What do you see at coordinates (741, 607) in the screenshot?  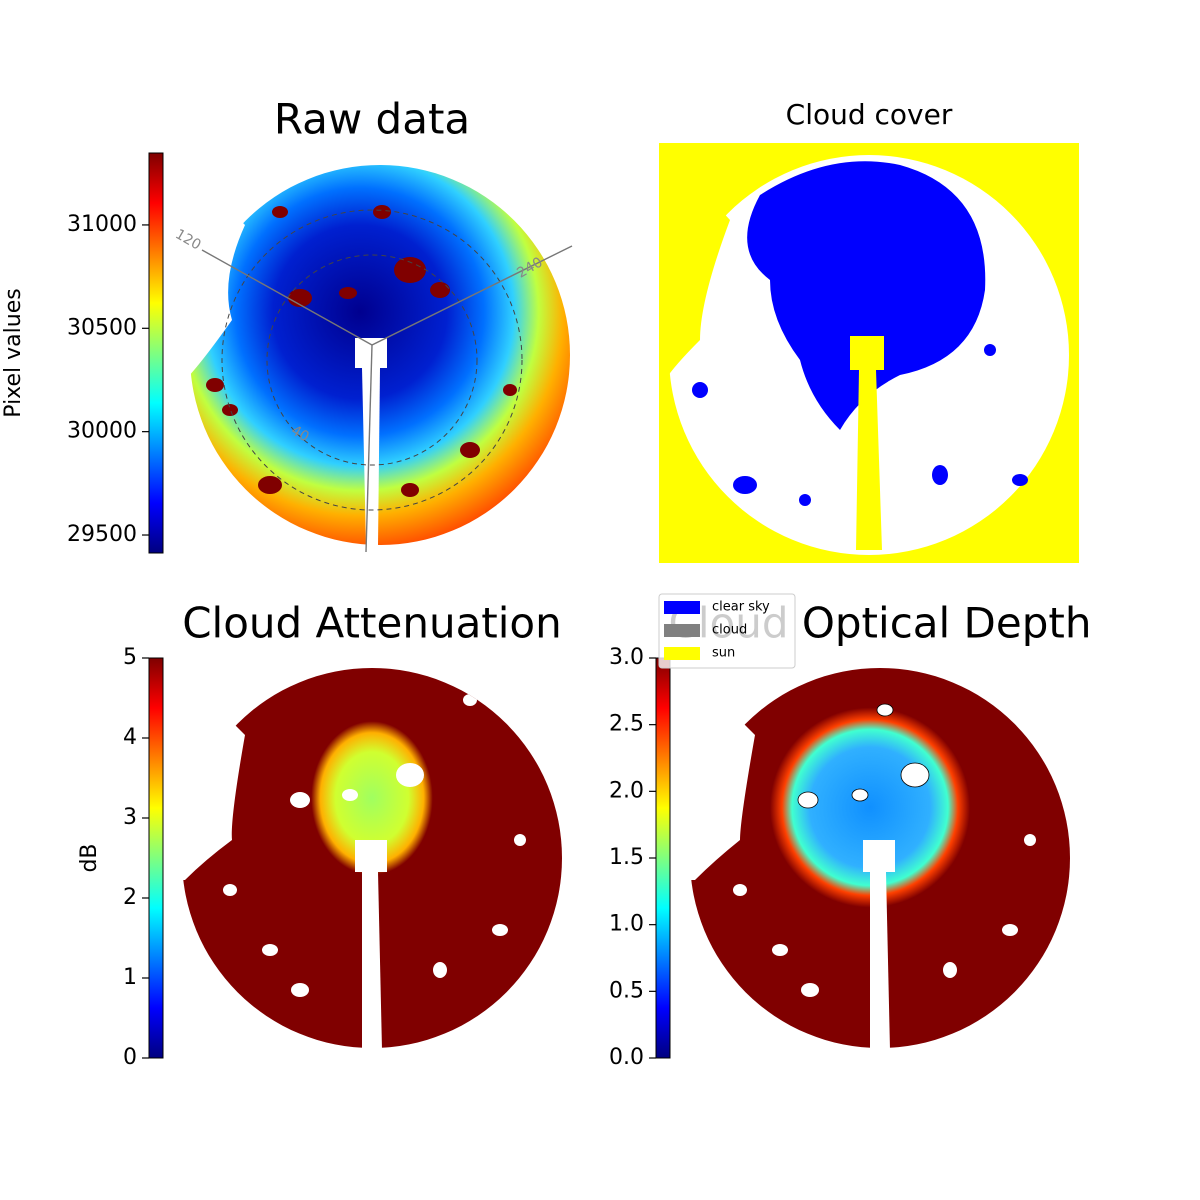 I see `legend-label: clear sky` at bounding box center [741, 607].